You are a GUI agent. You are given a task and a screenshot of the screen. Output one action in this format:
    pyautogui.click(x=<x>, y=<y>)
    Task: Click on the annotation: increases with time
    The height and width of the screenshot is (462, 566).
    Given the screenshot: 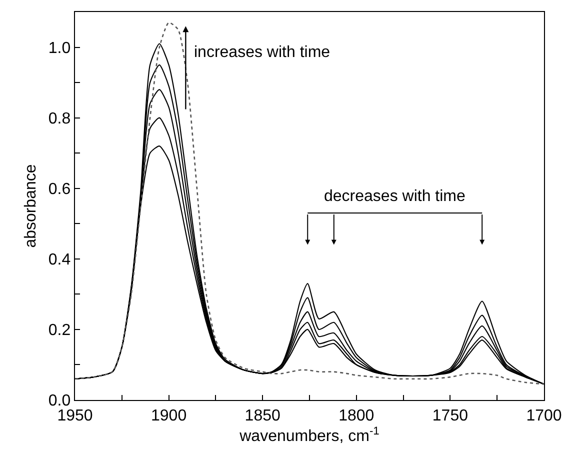 What is the action you would take?
    pyautogui.click(x=262, y=52)
    